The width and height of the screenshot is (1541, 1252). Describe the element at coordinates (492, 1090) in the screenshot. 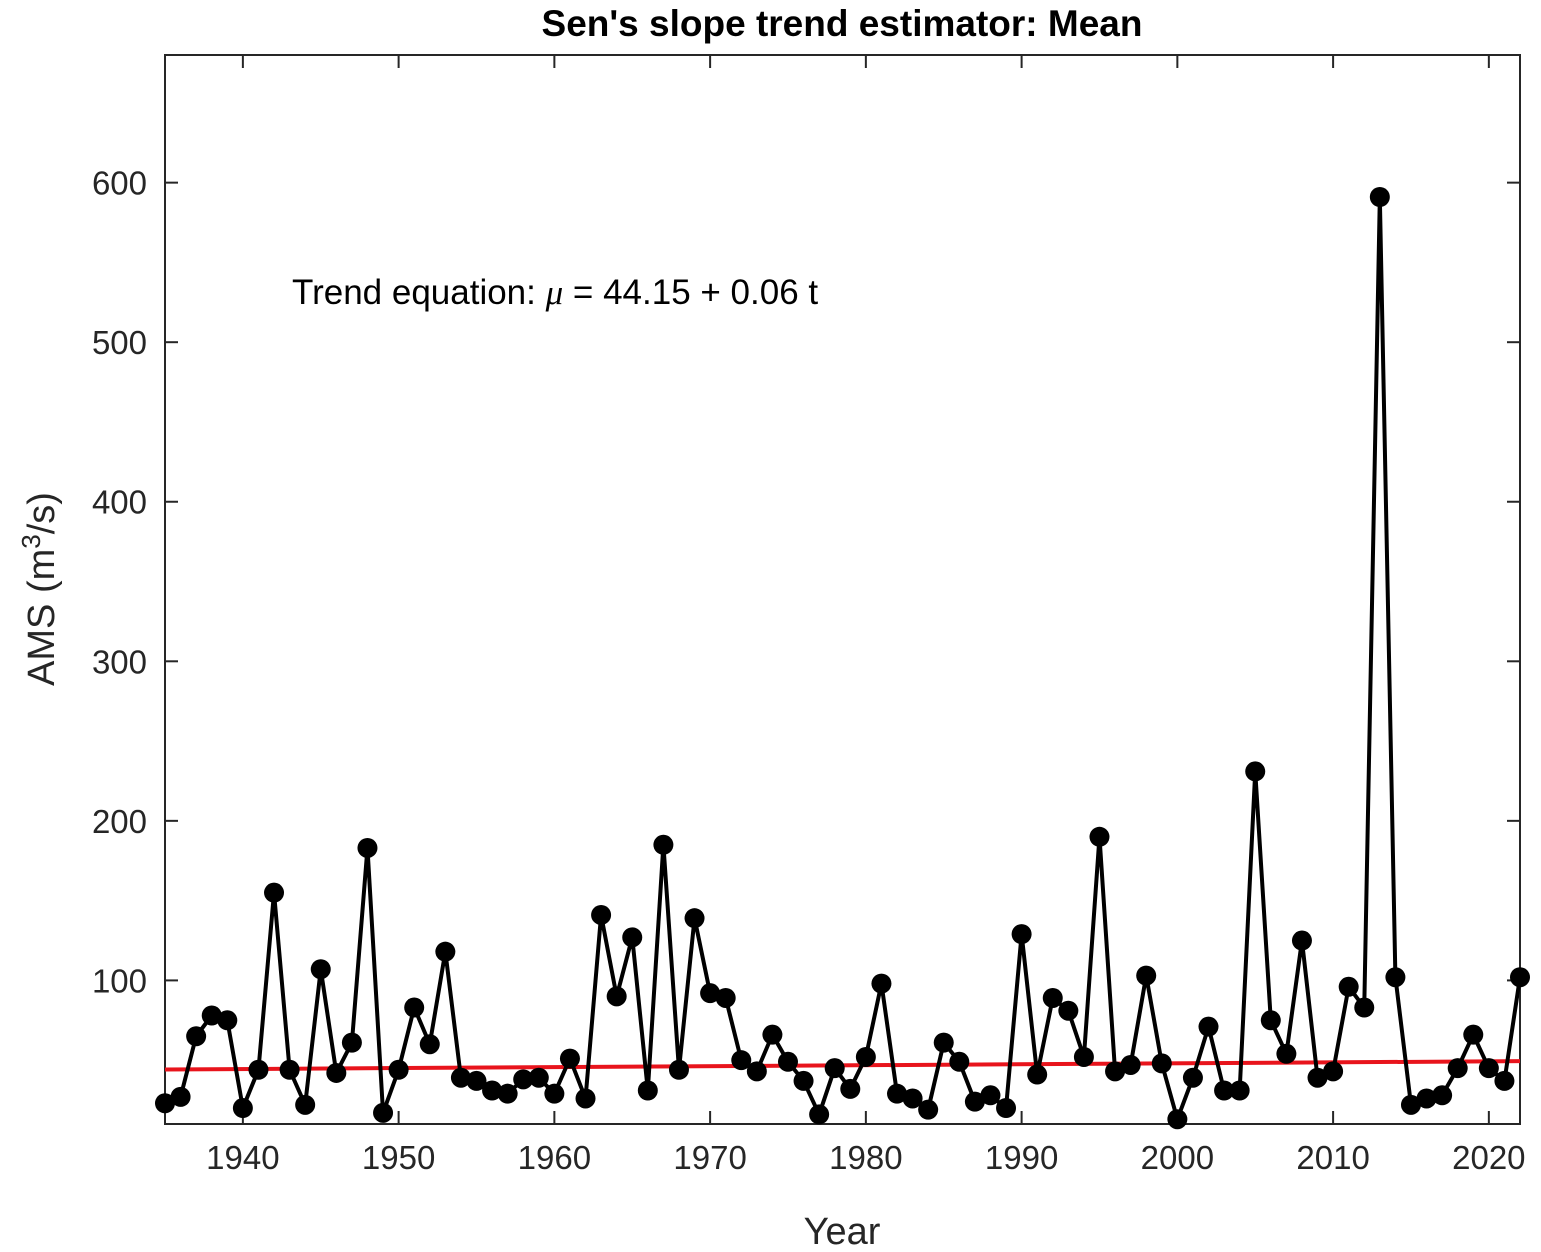

I see `data-point-1956` at that location.